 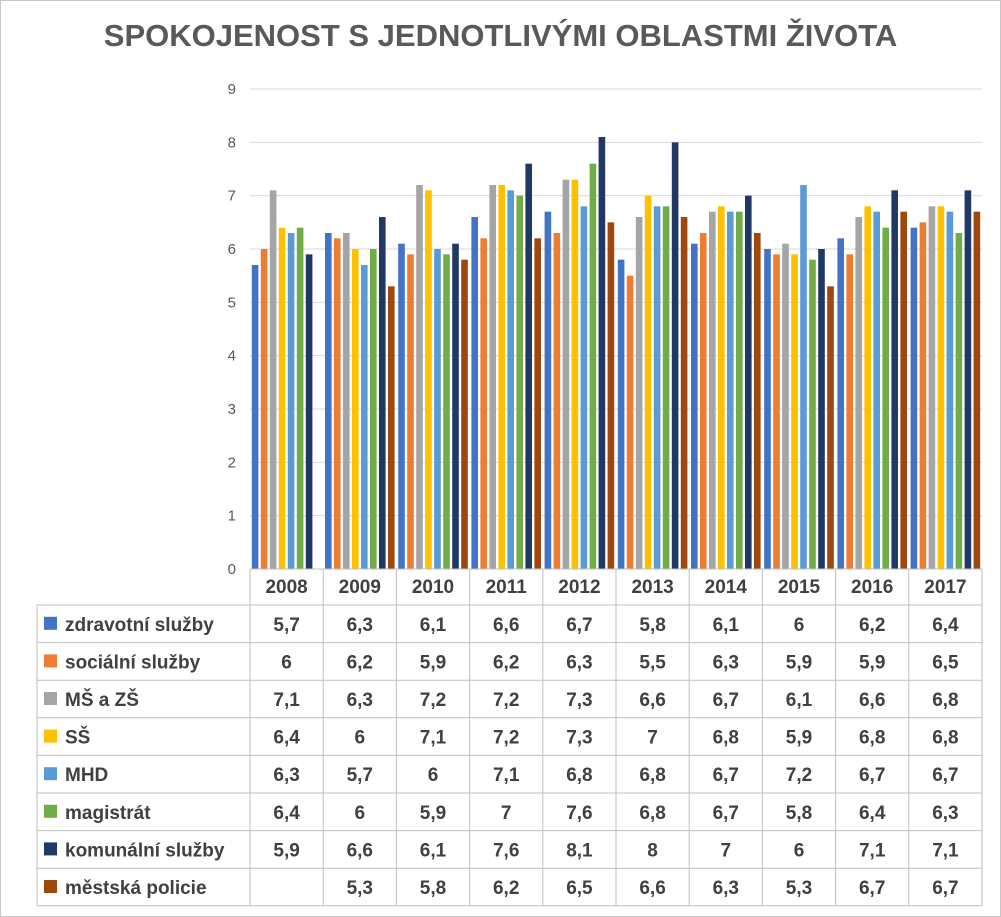 What do you see at coordinates (579, 738) in the screenshot?
I see `data-value: 7,3` at bounding box center [579, 738].